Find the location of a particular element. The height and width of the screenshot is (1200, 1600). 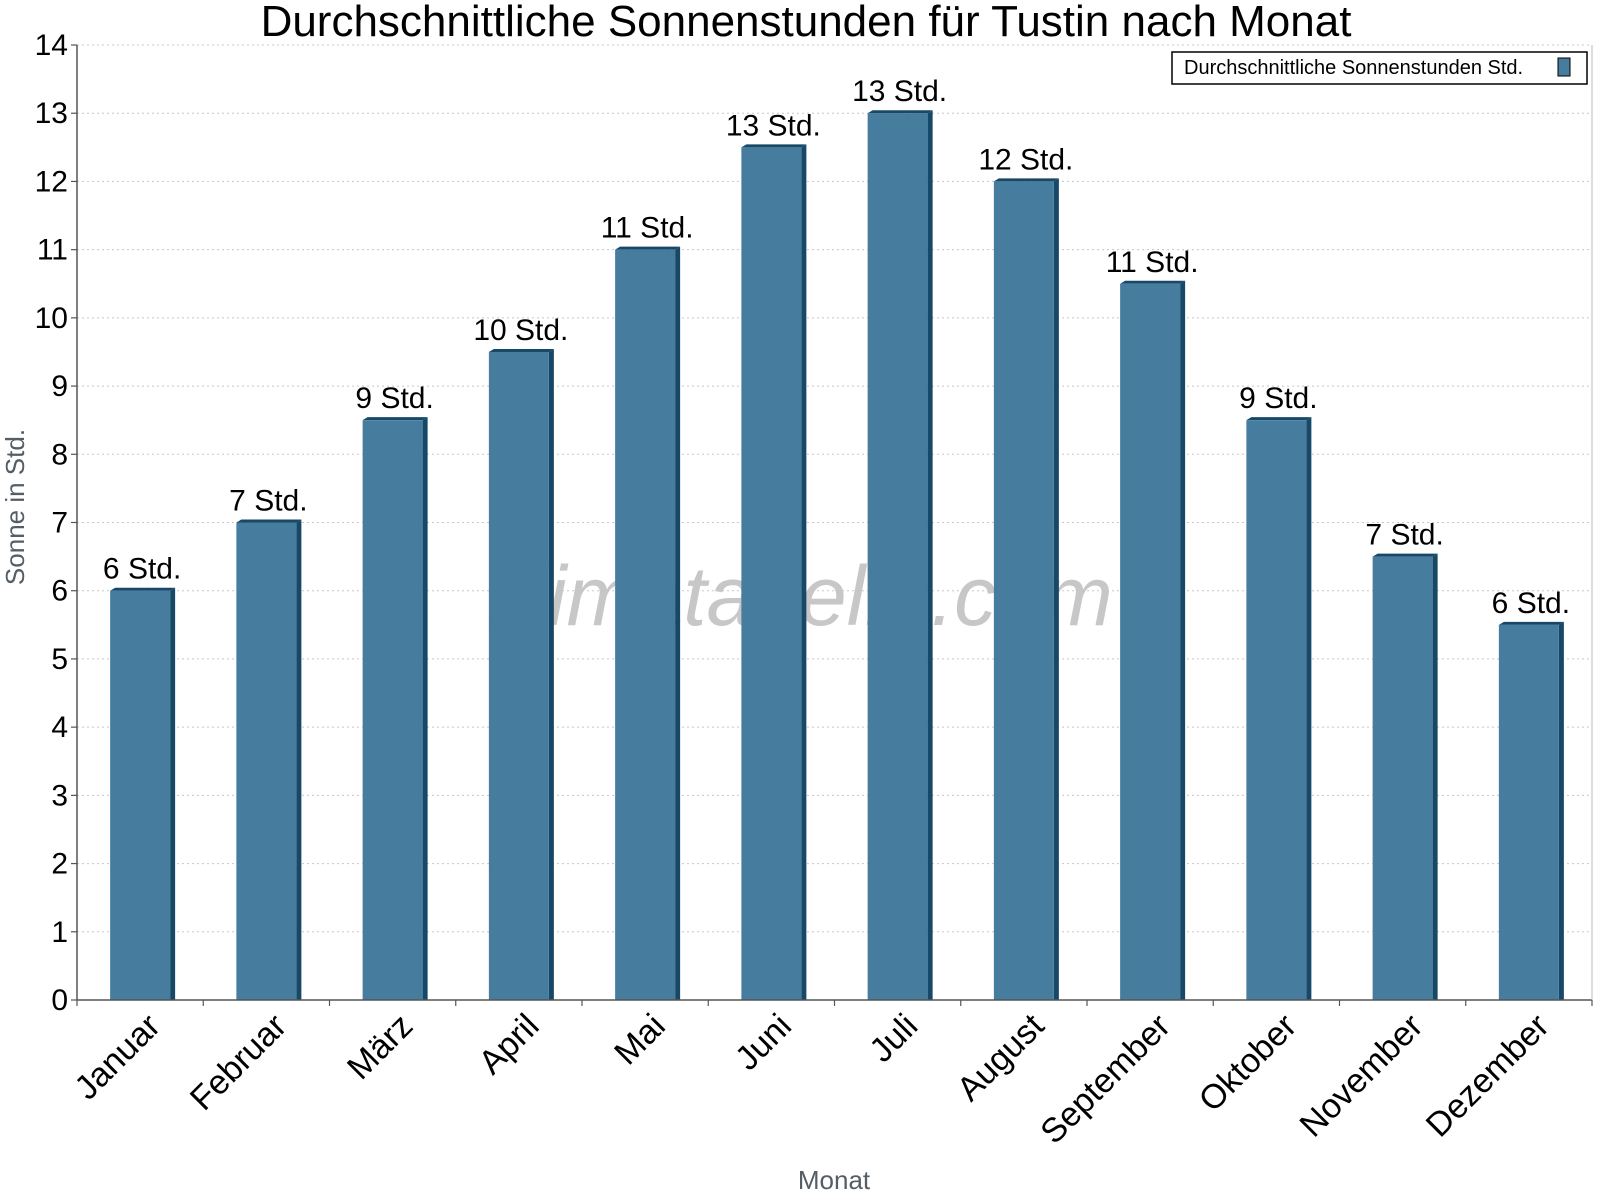

x-tick-label: Juli is located at coordinates (893, 1038).